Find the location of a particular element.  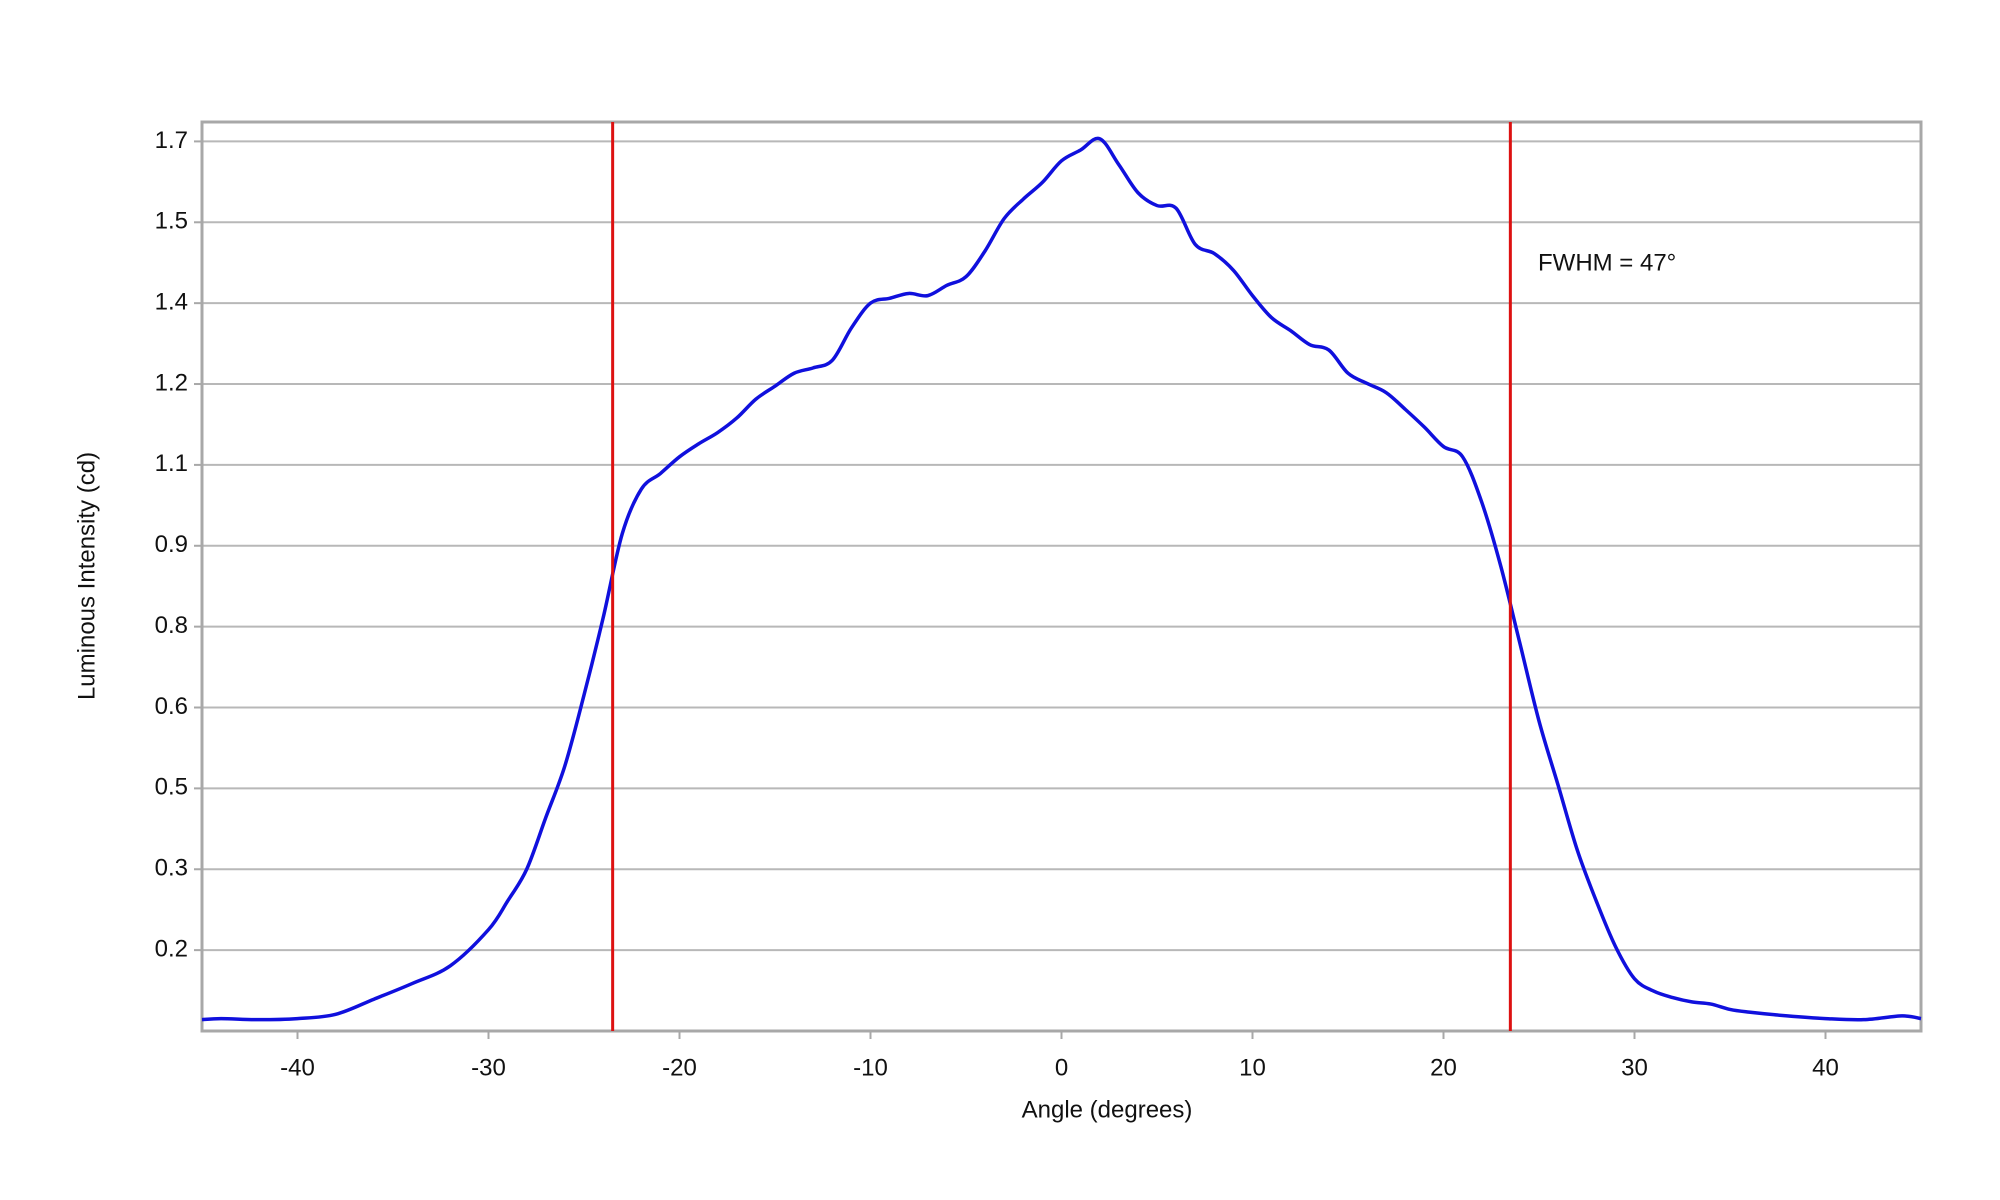

x-tick-label: -20 is located at coordinates (679, 1067).